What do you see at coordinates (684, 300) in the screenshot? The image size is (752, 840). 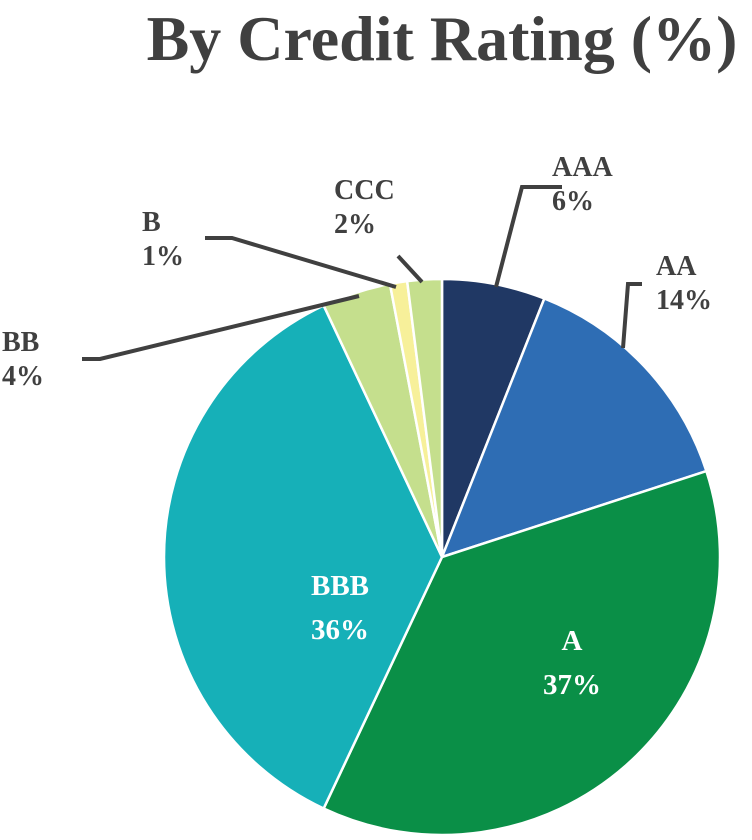 I see `slice-value-aa: 14%` at bounding box center [684, 300].